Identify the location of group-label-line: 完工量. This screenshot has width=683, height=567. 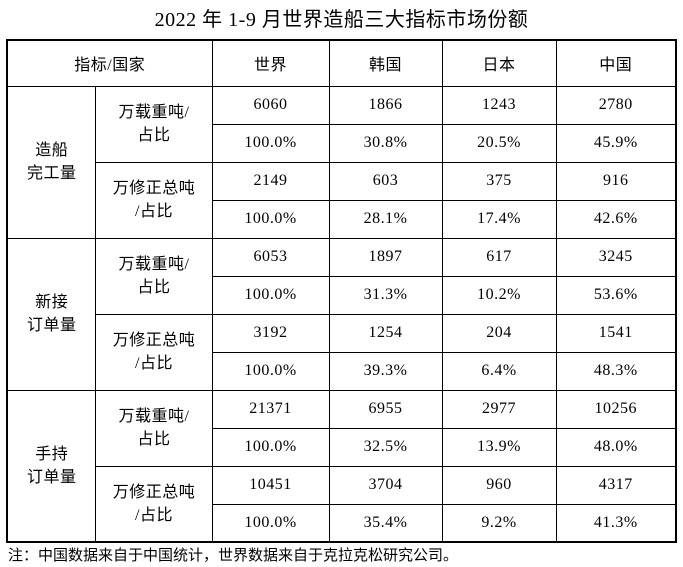
(51, 173).